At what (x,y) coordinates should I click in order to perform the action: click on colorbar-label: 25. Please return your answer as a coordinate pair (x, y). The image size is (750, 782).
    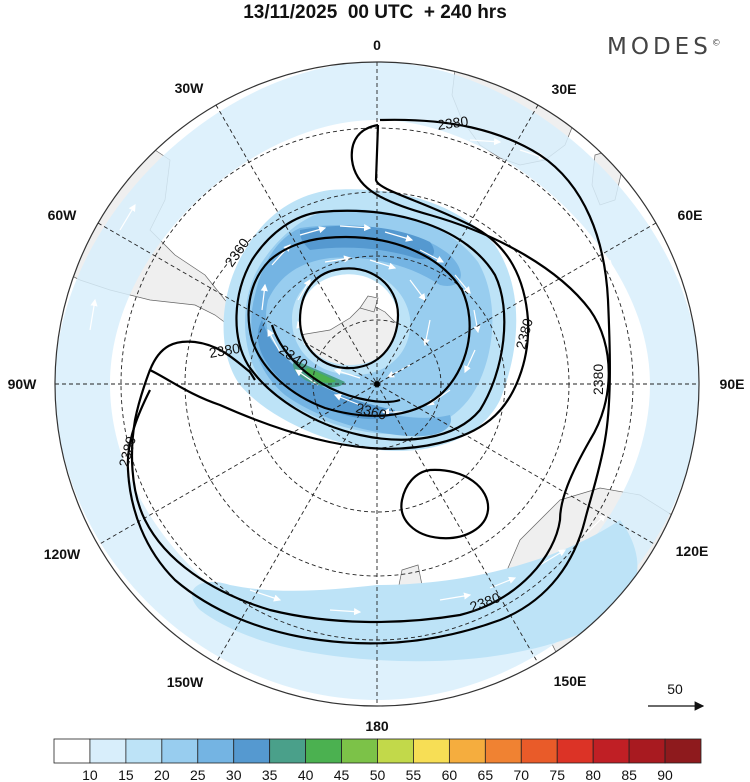
    Looking at the image, I should click on (198, 774).